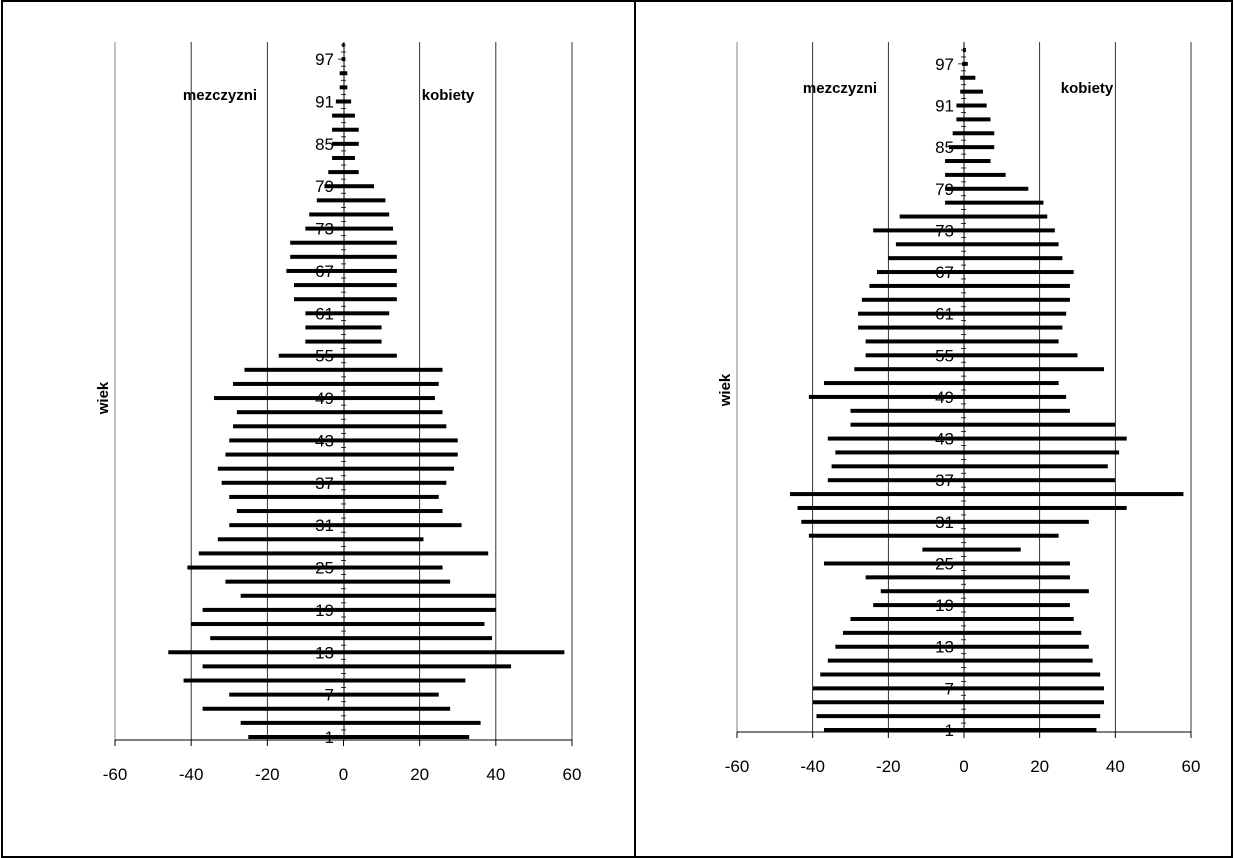 Image resolution: width=1235 pixels, height=858 pixels. What do you see at coordinates (324, 652) in the screenshot?
I see `y-tick-label: 13` at bounding box center [324, 652].